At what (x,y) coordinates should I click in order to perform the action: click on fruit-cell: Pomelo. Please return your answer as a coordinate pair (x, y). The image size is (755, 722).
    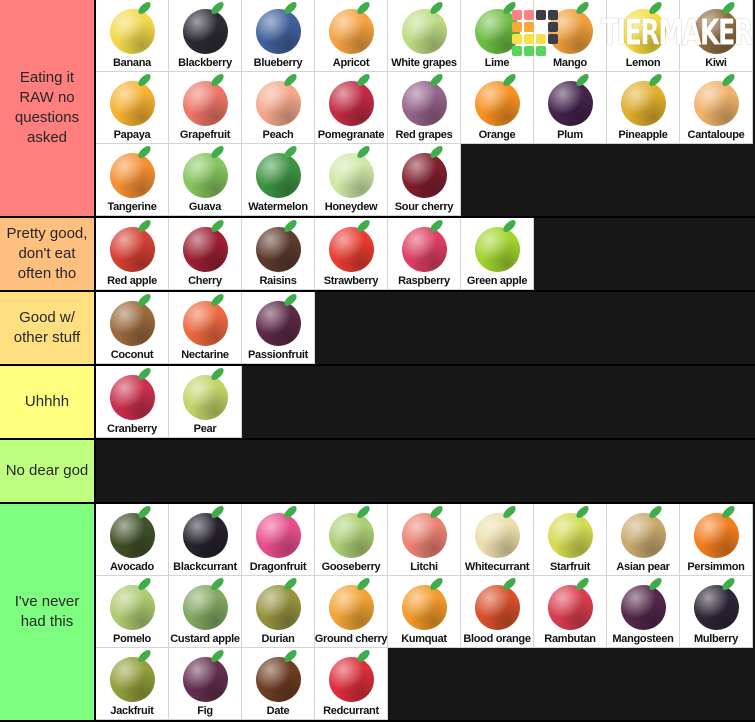
    Looking at the image, I should click on (132, 612).